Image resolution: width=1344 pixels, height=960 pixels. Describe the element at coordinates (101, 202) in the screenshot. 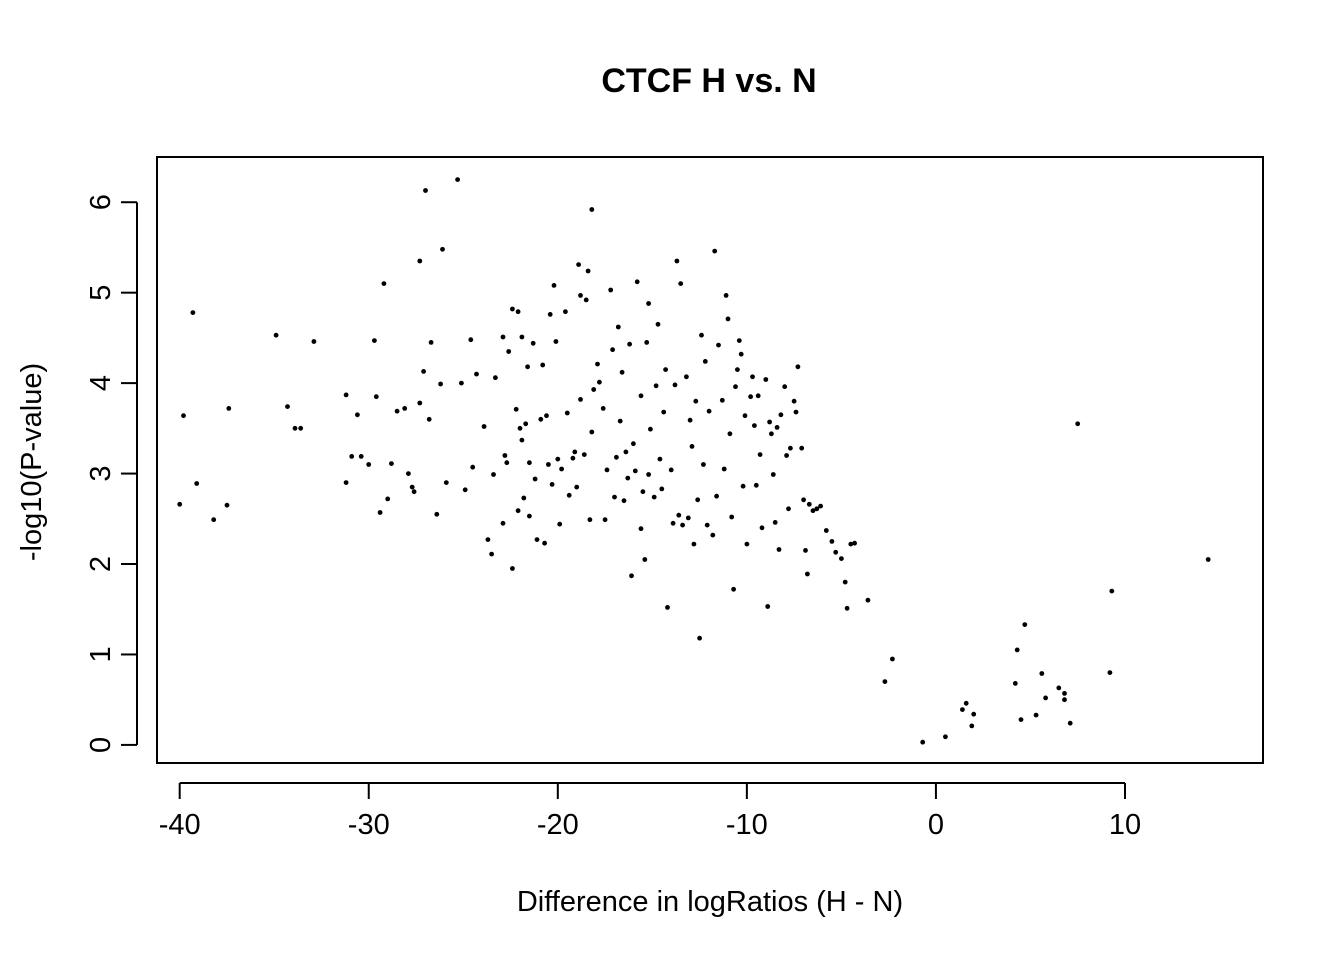

I see `y-tick-label: 6` at that location.